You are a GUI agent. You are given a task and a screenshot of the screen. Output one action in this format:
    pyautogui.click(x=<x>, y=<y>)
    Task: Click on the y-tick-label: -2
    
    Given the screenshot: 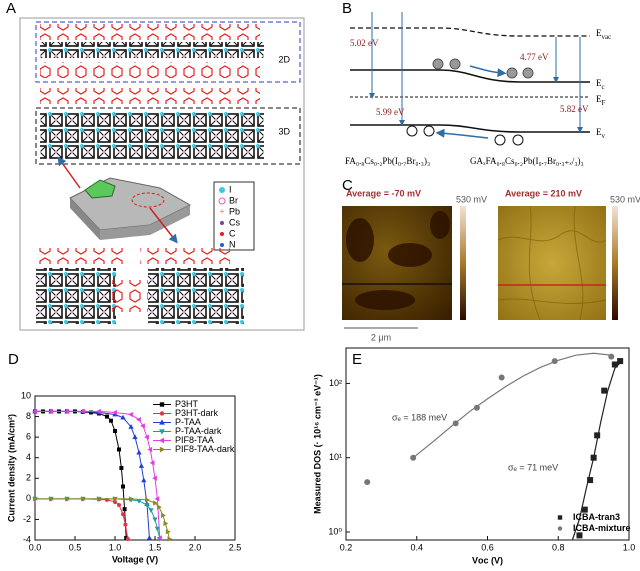 What is the action you would take?
    pyautogui.click(x=27, y=519)
    